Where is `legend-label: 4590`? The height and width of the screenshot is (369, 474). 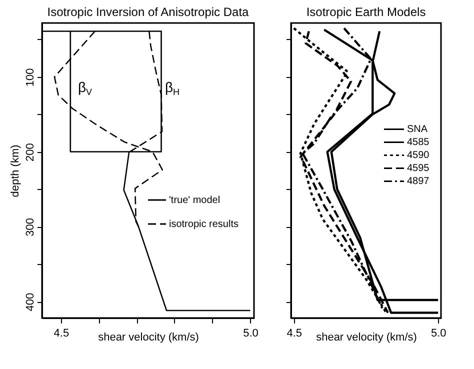
legend-label: 4590 is located at coordinates (418, 156).